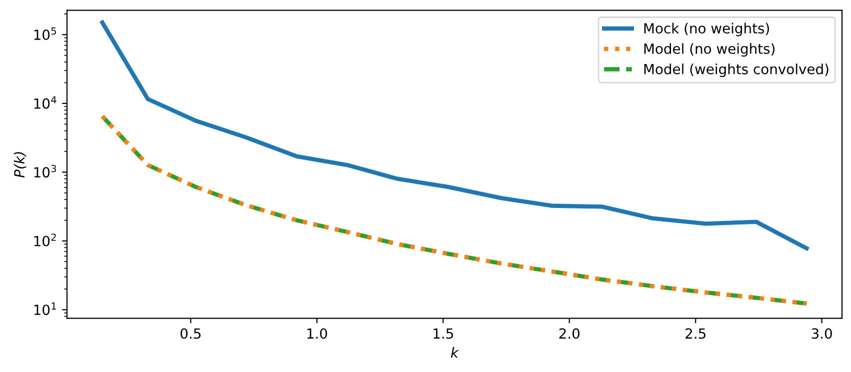 This screenshot has height=372, width=851. Describe the element at coordinates (20, 165) in the screenshot. I see `y-axis-title: P(k)` at that location.